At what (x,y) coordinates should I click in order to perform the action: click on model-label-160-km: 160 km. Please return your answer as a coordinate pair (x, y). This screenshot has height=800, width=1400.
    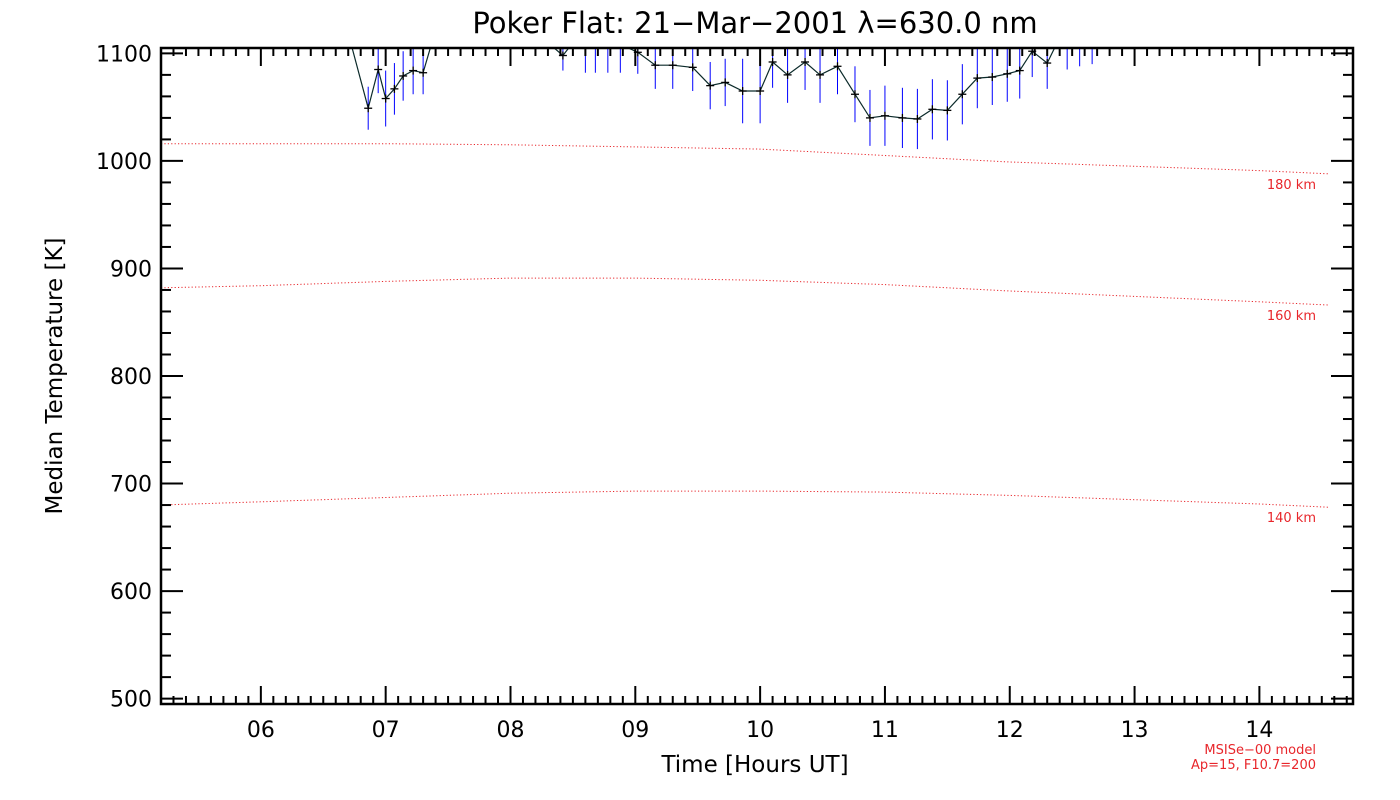
    Looking at the image, I should click on (1291, 316).